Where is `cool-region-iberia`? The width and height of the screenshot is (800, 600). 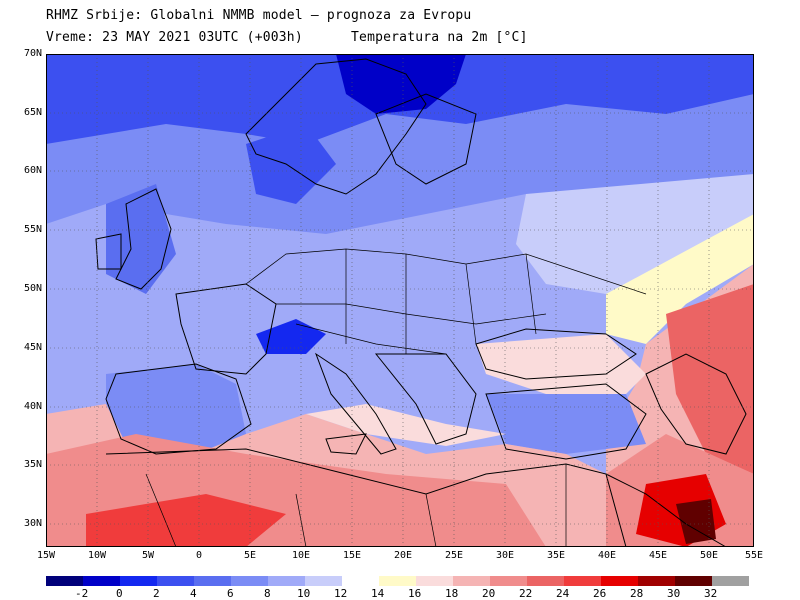 cool-region-iberia is located at coordinates (176, 409).